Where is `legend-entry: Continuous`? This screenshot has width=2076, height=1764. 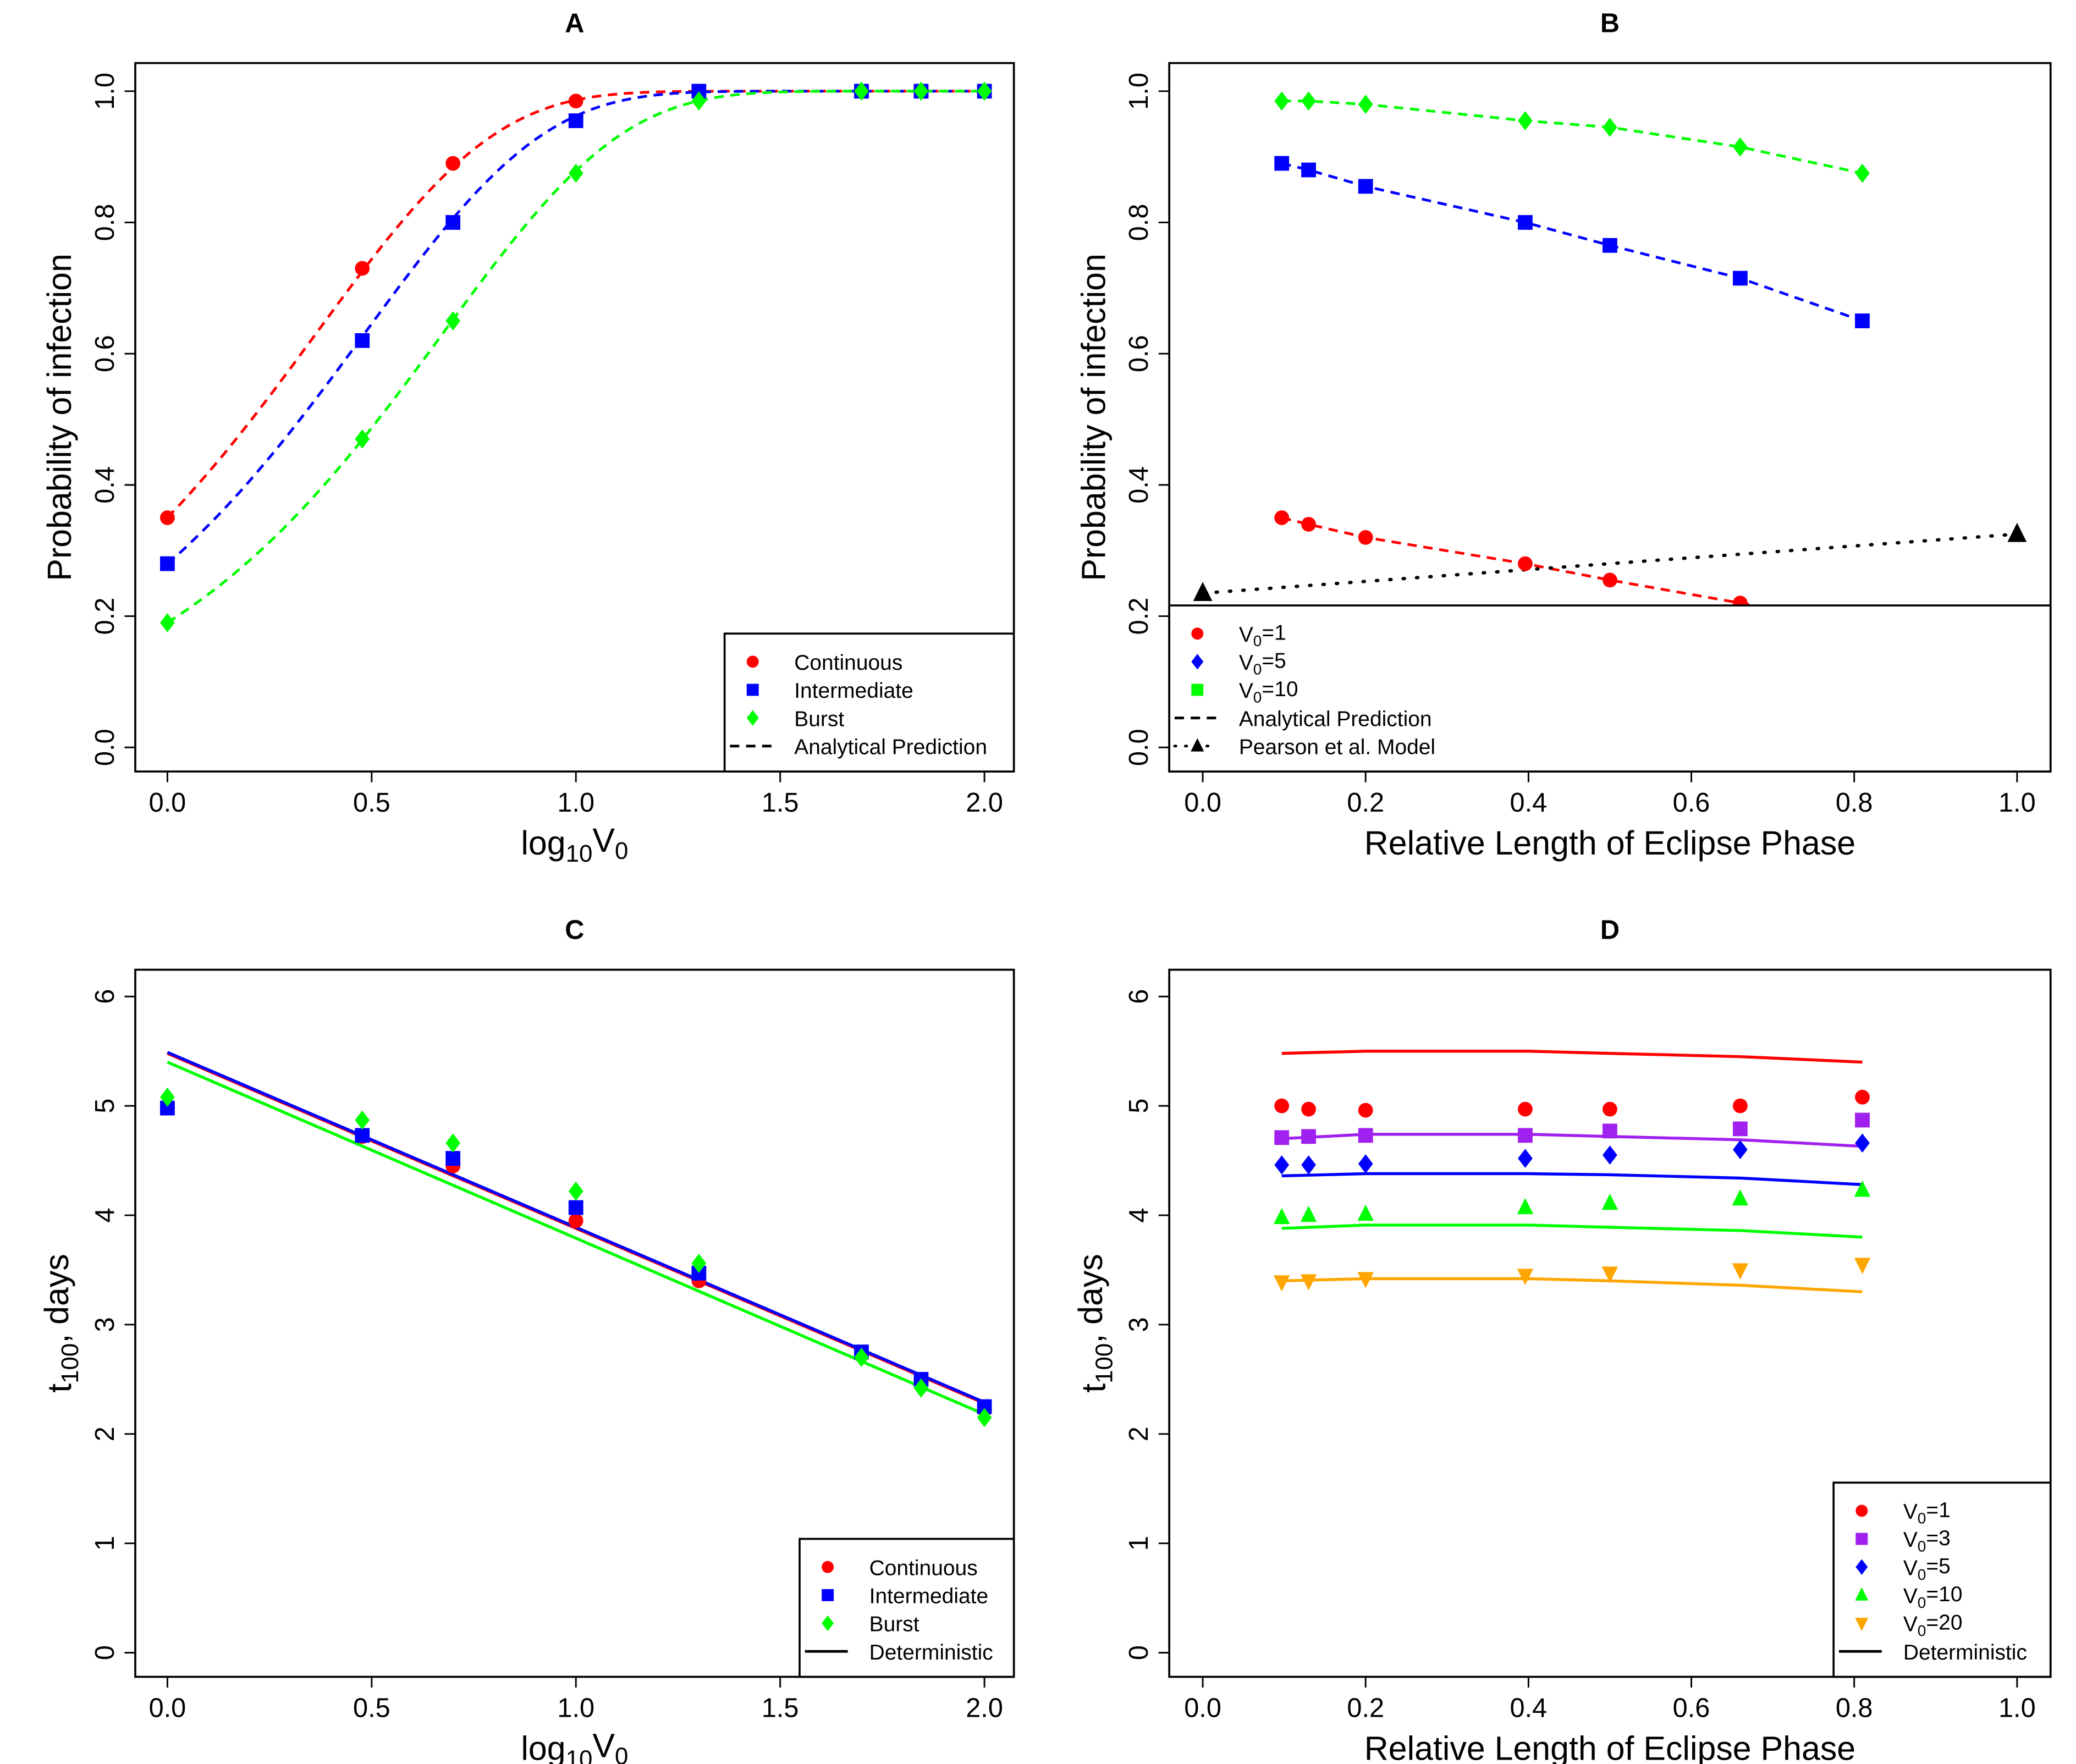
legend-entry: Continuous is located at coordinates (900, 1568).